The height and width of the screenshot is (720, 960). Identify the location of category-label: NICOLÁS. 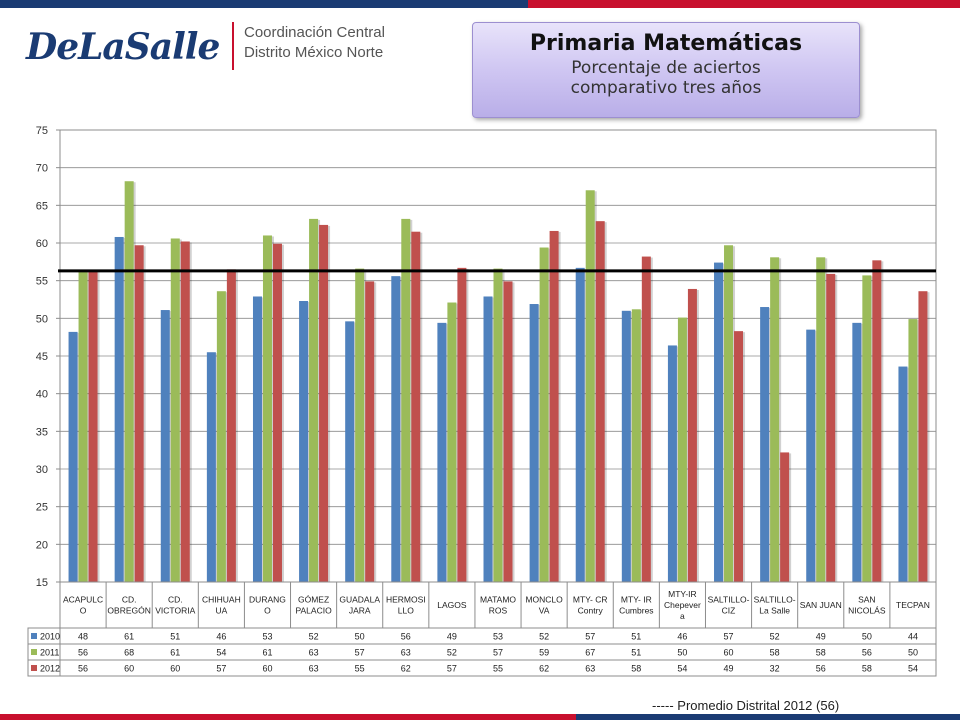
(867, 611).